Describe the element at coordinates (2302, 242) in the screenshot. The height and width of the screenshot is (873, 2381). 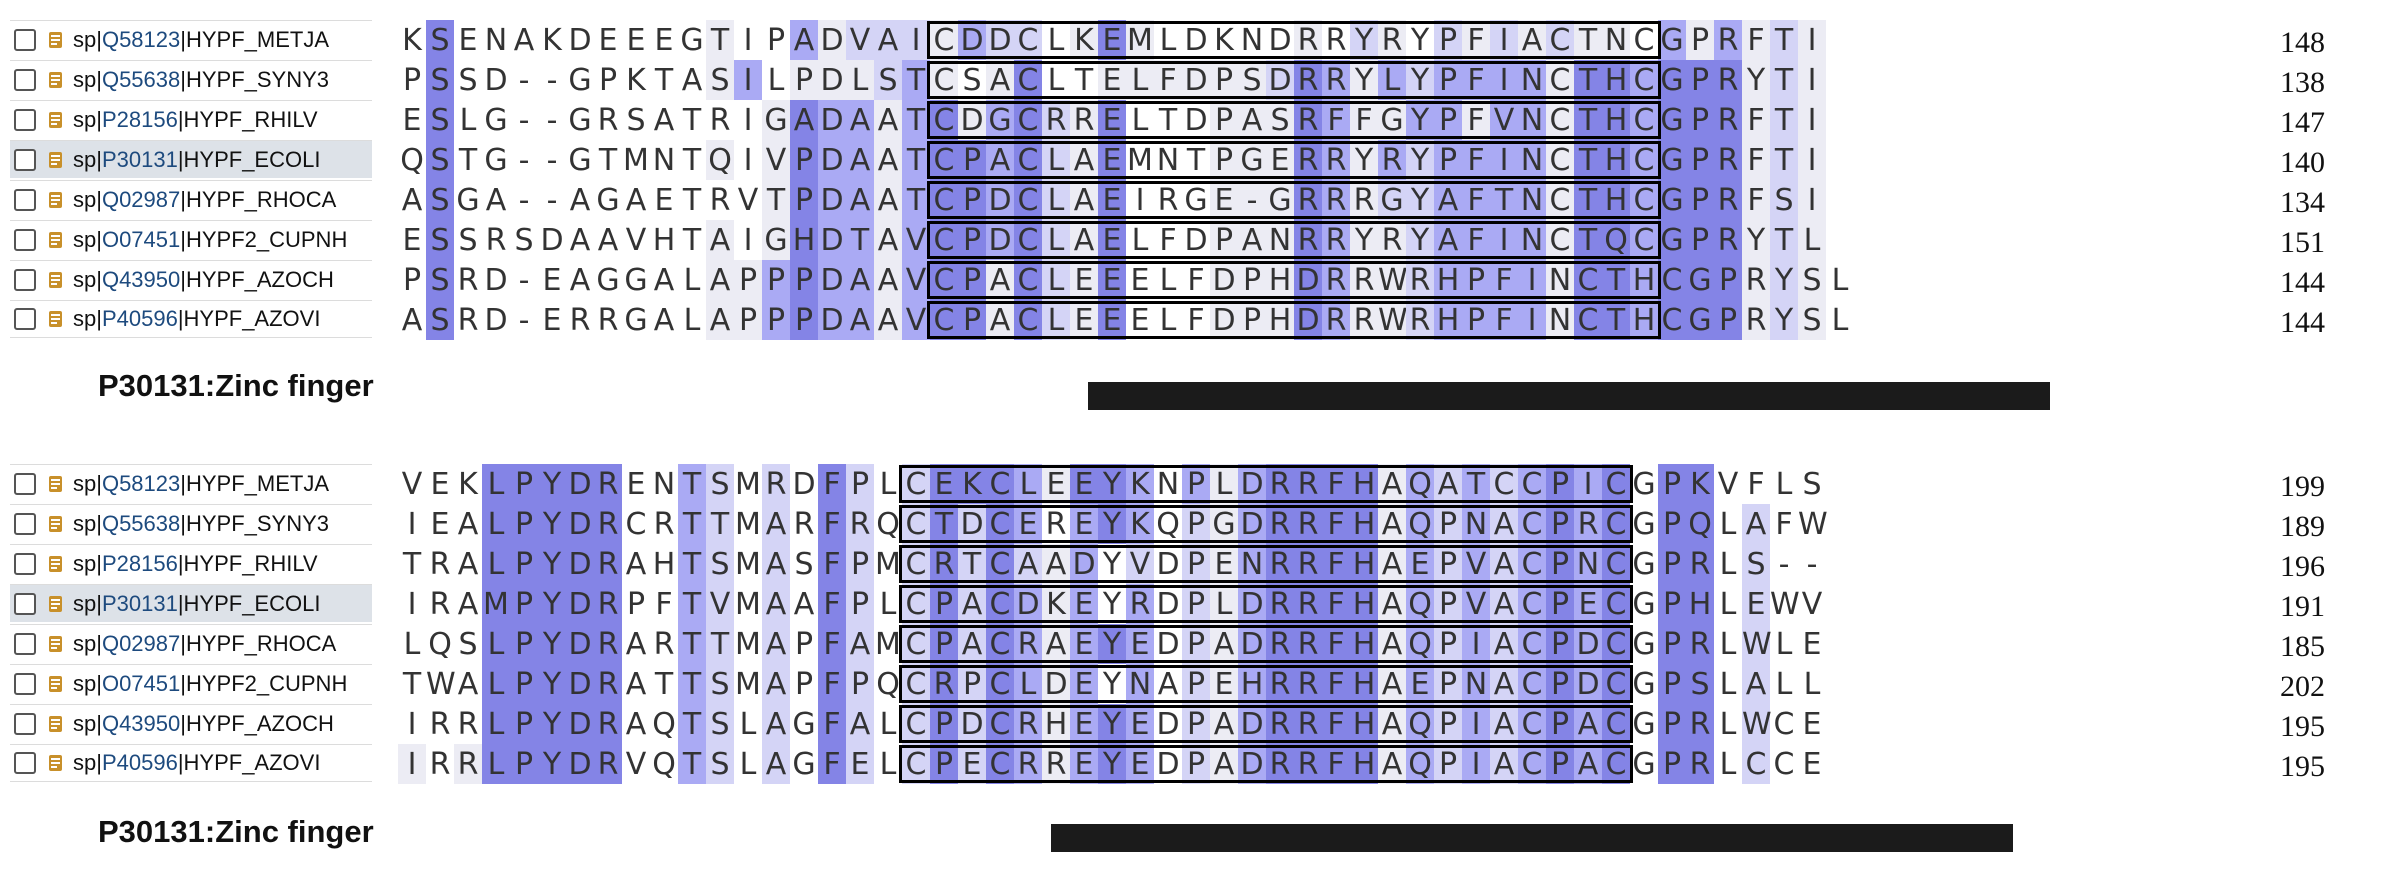
I see `residue-end-number: 151` at that location.